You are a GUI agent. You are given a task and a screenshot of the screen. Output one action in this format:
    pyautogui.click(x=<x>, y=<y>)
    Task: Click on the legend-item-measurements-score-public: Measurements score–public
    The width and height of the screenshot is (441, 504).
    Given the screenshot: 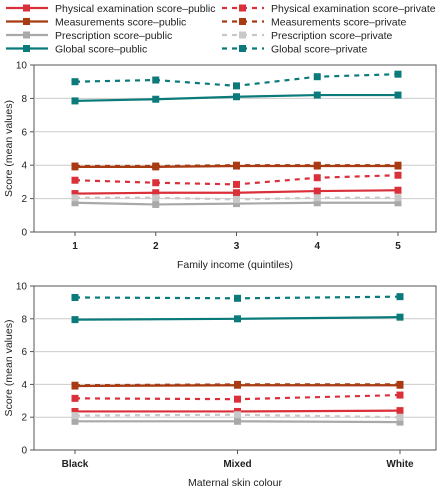 What is the action you would take?
    pyautogui.click(x=96, y=23)
    